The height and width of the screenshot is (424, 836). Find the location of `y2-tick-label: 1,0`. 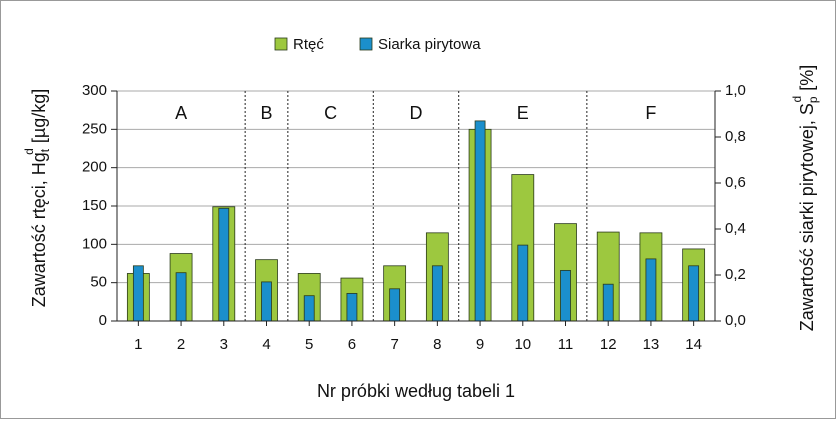

y2-tick-label: 1,0 is located at coordinates (735, 90).